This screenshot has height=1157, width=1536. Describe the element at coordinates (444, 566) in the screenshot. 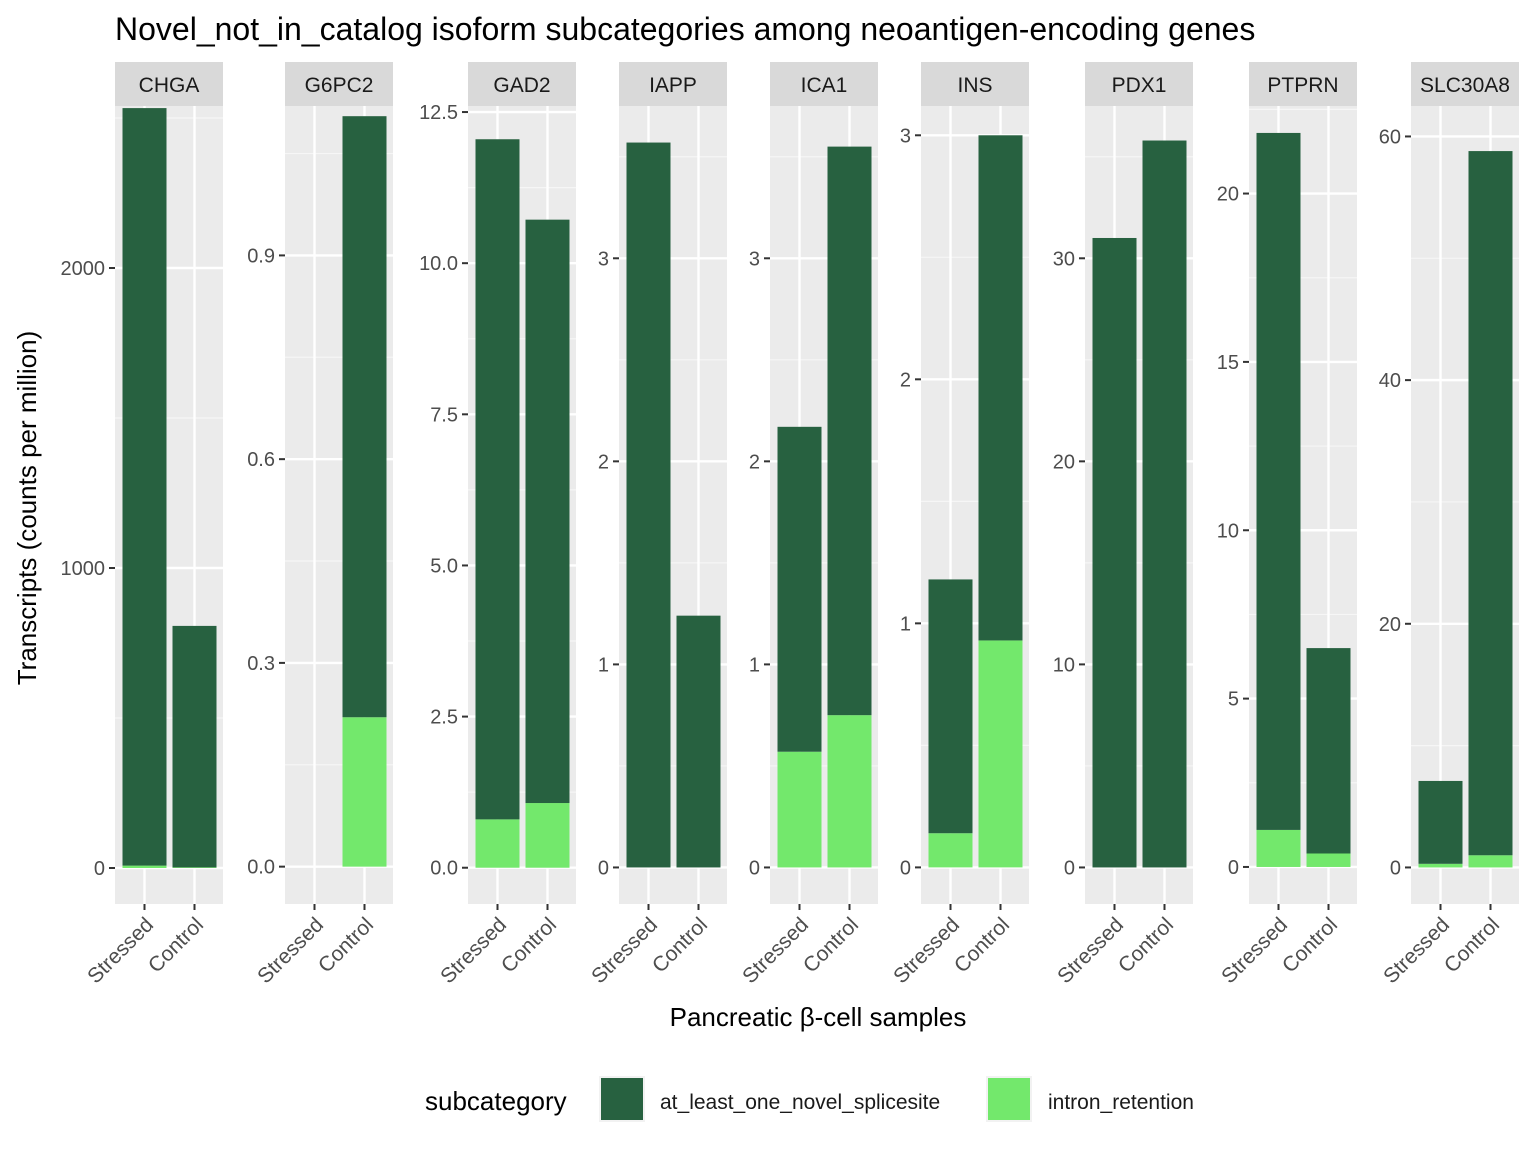

I see `y-tick-label: 5.0` at that location.